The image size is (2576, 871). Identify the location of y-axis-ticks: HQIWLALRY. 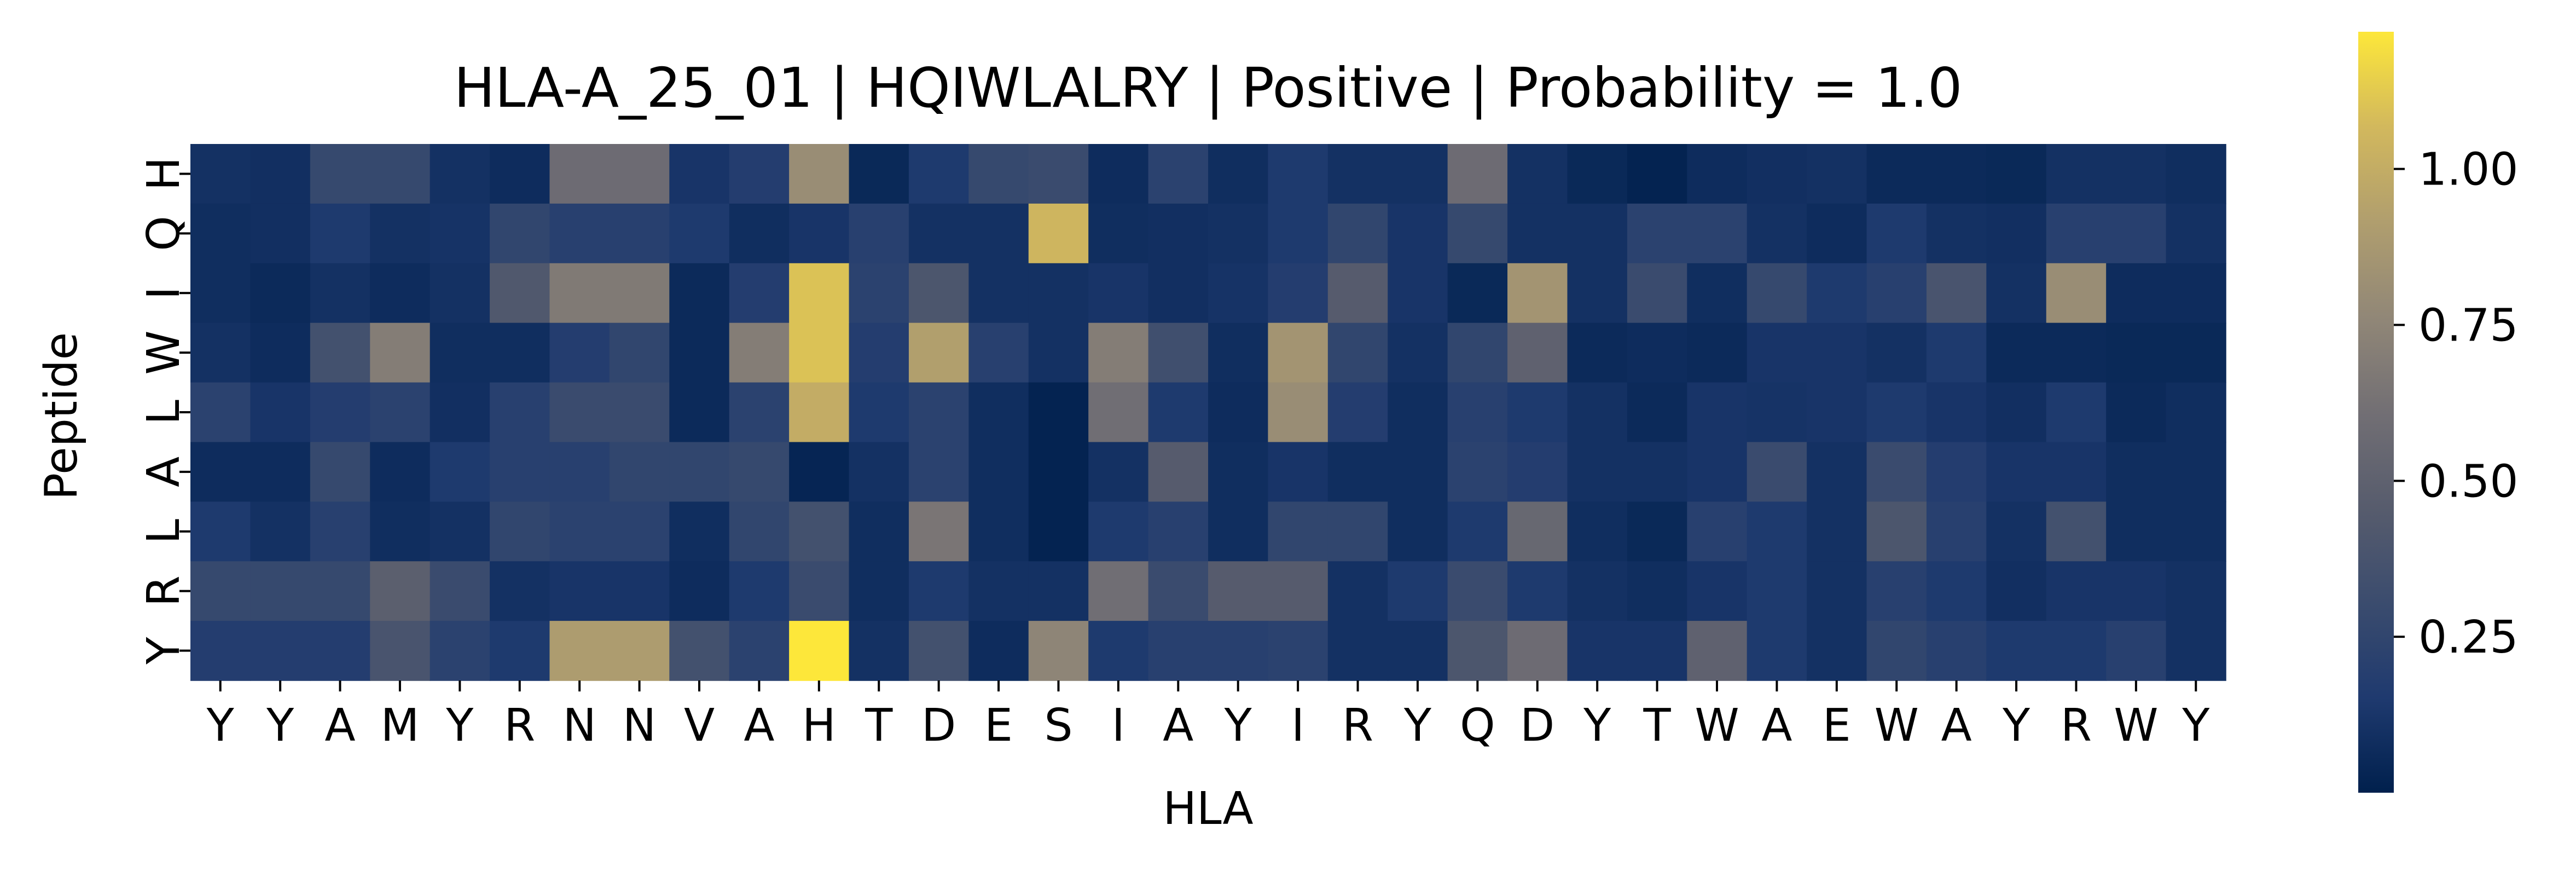
(164, 411).